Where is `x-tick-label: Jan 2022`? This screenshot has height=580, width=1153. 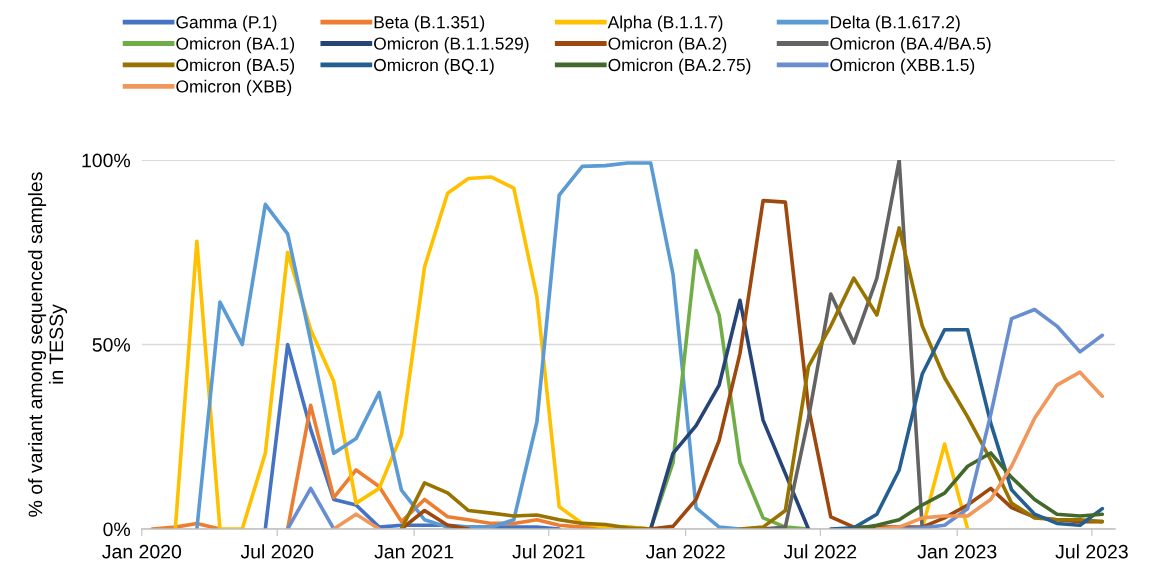
x-tick-label: Jan 2022 is located at coordinates (685, 551).